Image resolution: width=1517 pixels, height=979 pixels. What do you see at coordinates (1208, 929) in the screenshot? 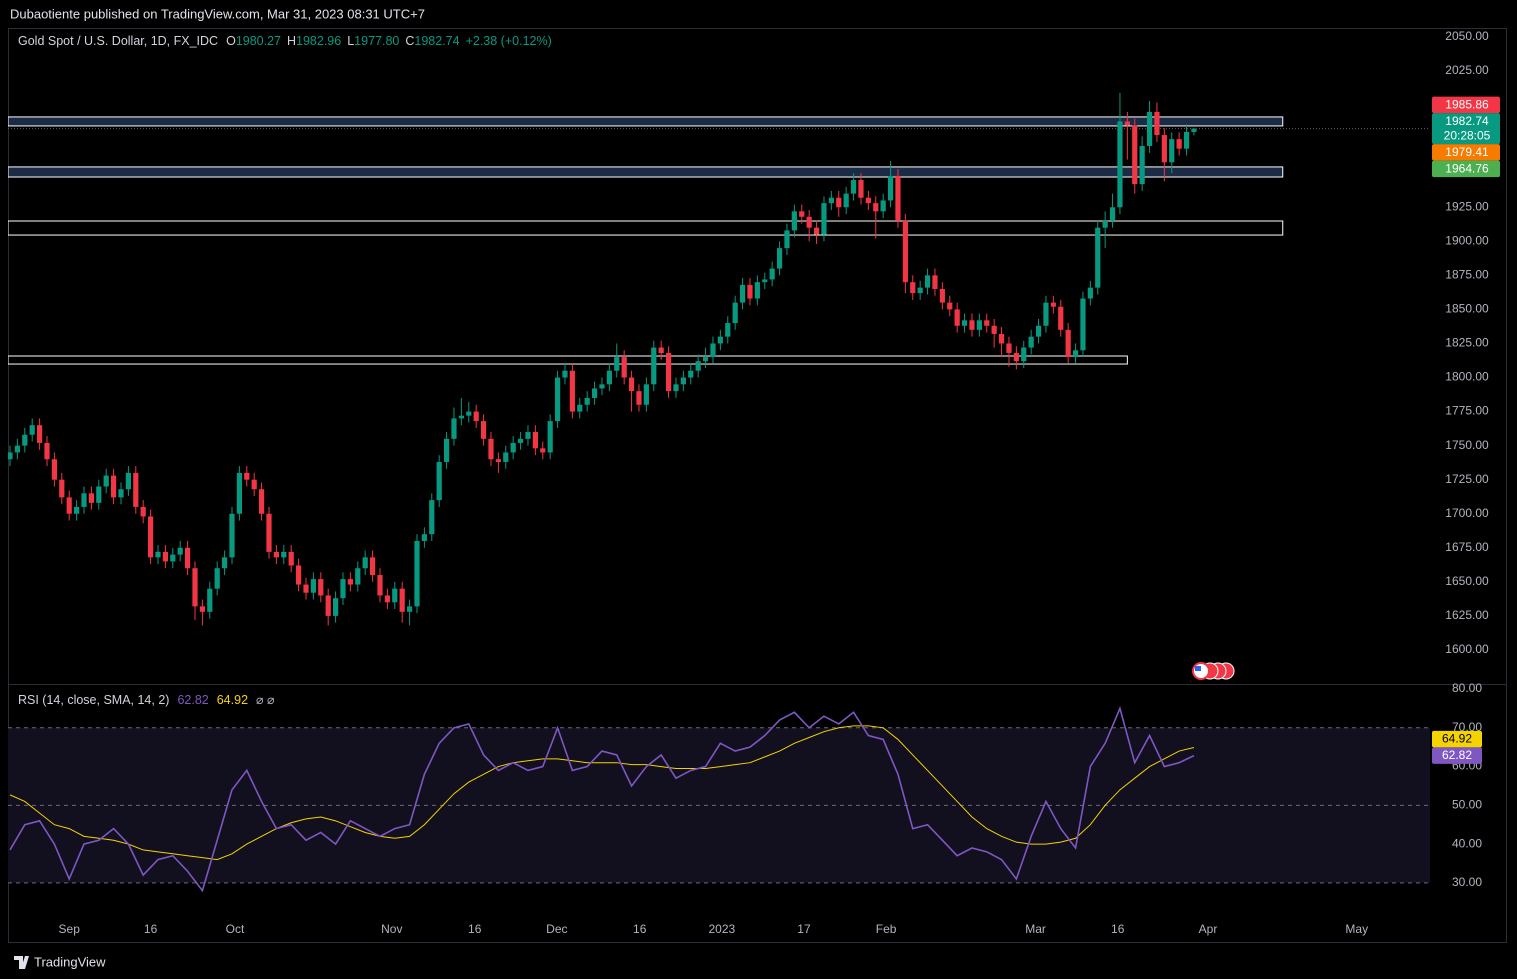
I see `x-tick-label: Apr` at bounding box center [1208, 929].